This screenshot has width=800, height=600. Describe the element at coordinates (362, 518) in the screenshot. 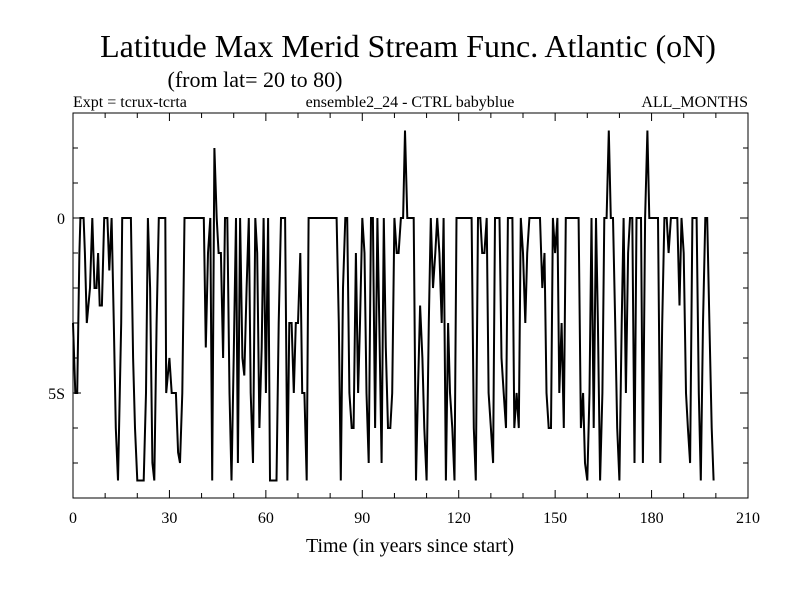

I see `x-tick-label: 90` at that location.